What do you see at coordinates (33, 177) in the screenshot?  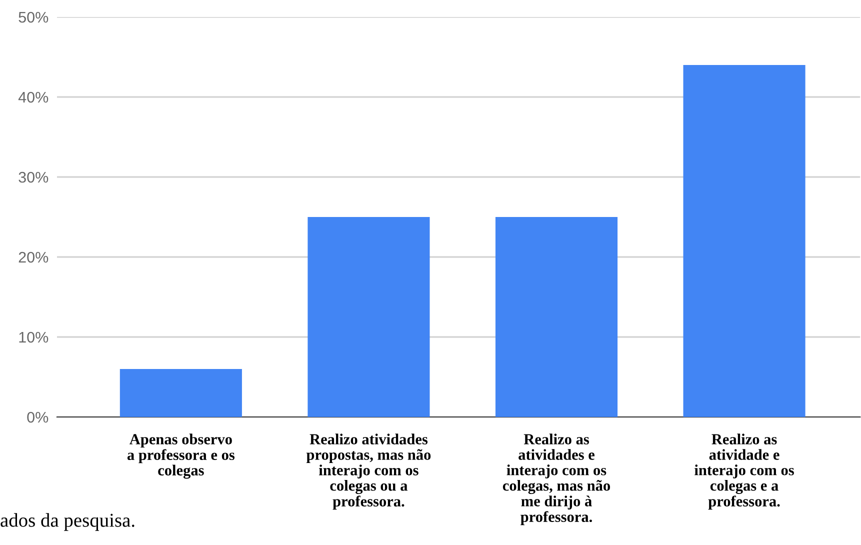 I see `y-tick-label: 30%` at bounding box center [33, 177].